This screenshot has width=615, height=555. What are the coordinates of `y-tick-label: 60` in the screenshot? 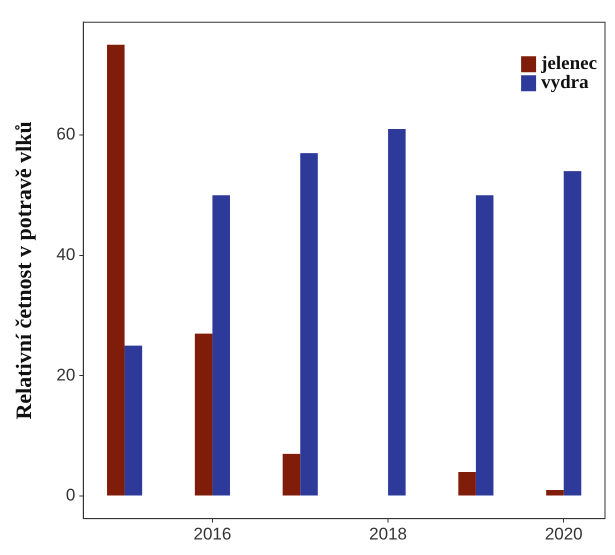 It's located at (66, 134).